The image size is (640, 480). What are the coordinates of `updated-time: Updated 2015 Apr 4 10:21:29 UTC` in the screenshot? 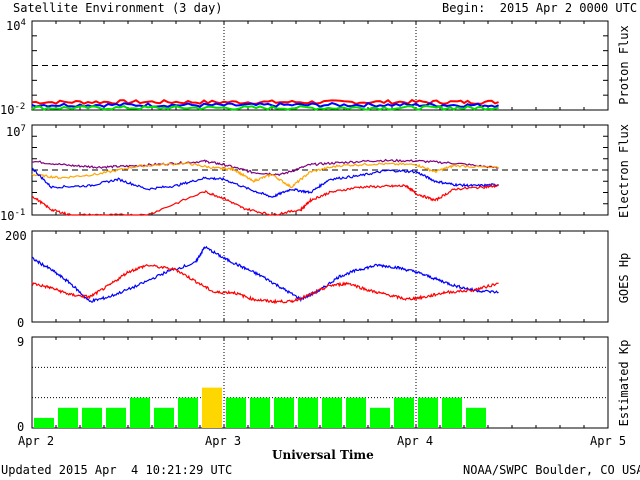 It's located at (117, 470).